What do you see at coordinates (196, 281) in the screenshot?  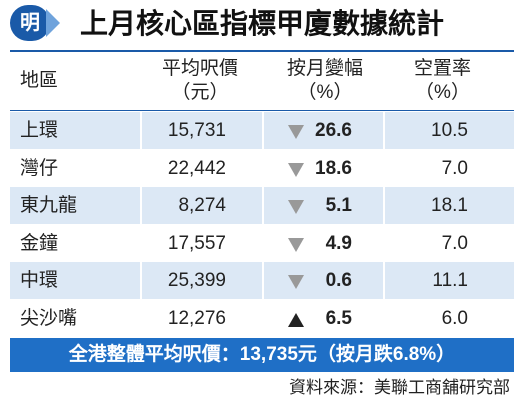 I see `price: 25,399` at bounding box center [196, 281].